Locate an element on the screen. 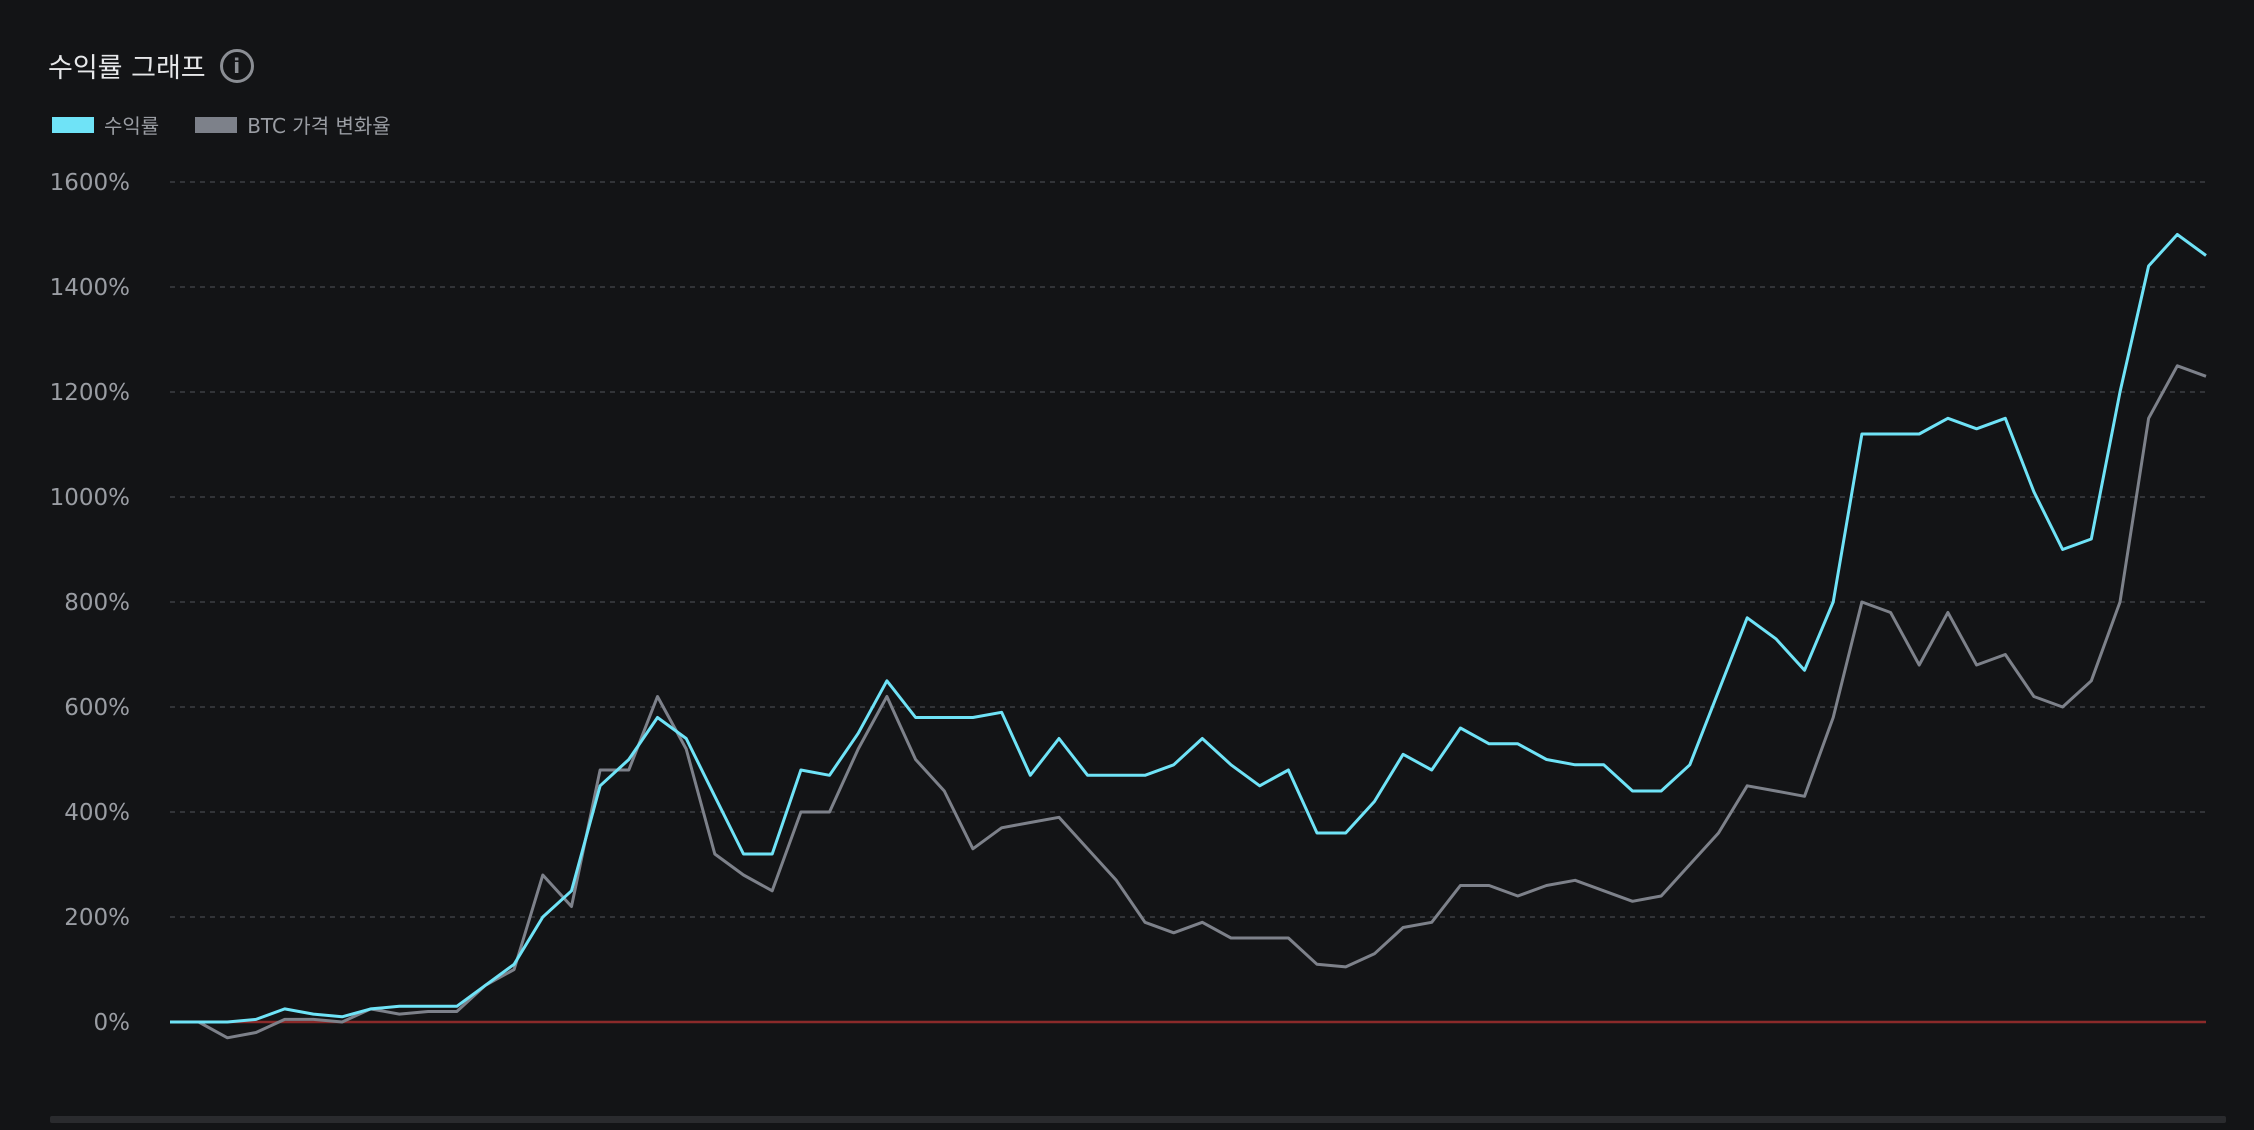 The width and height of the screenshot is (2254, 1130). info-circle-icon: i is located at coordinates (236, 65).